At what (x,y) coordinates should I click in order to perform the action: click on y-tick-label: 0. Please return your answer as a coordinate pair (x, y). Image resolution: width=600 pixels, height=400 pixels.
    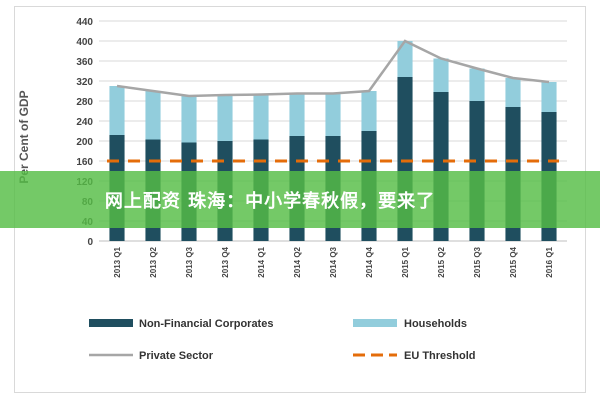
    Looking at the image, I should click on (90, 242).